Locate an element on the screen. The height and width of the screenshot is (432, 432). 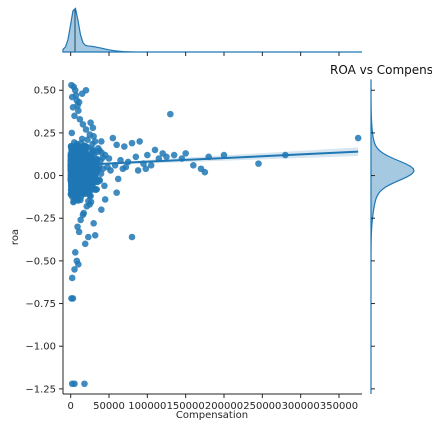
top-marginal is located at coordinates (212, 30).